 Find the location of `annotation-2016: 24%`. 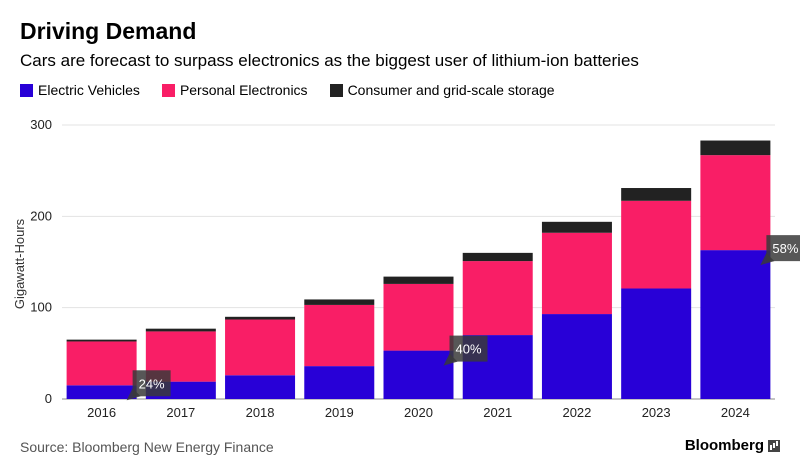

annotation-2016: 24% is located at coordinates (148, 385).